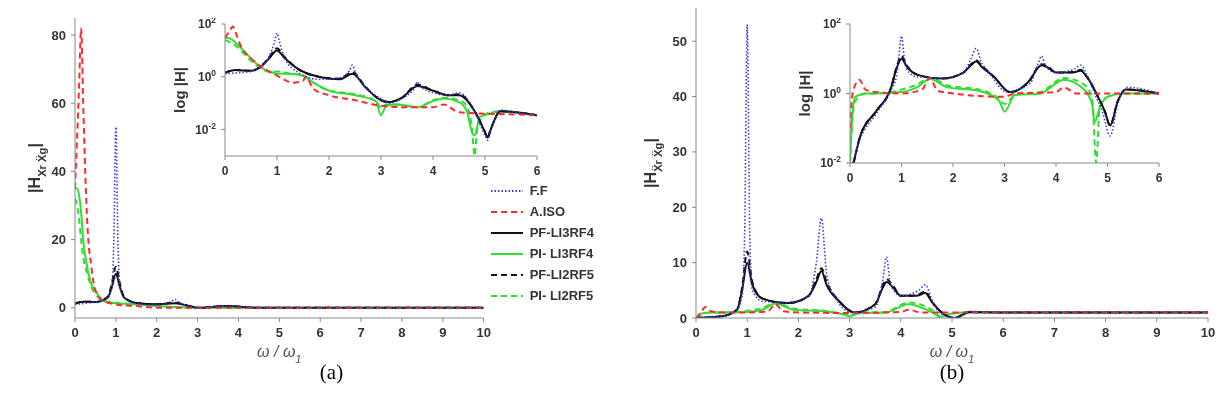 The image size is (1224, 410). I want to click on y-tick-label: 60, so click(58, 103).